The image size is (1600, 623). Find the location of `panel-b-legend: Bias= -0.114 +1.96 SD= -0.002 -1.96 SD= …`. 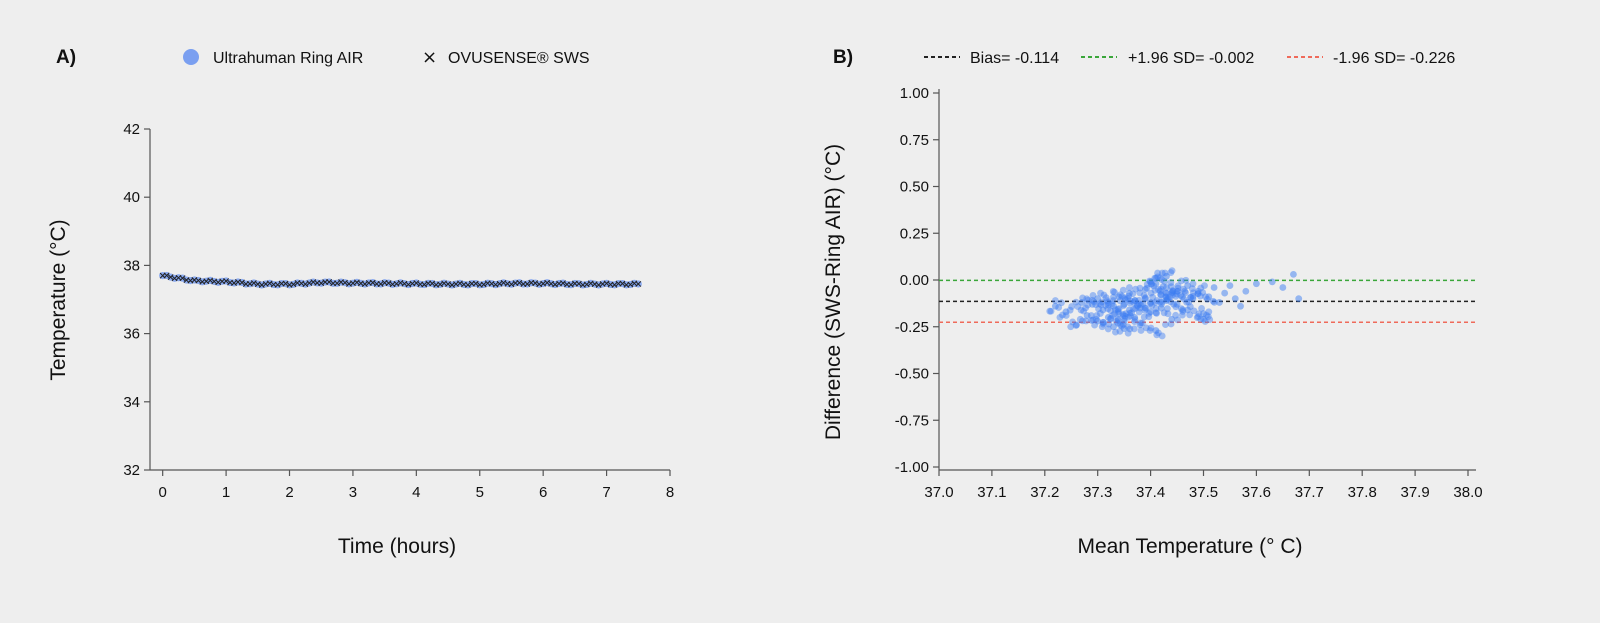

panel-b-legend: Bias= -0.114 +1.96 SD= -0.002 -1.96 SD= … is located at coordinates (1189, 58).